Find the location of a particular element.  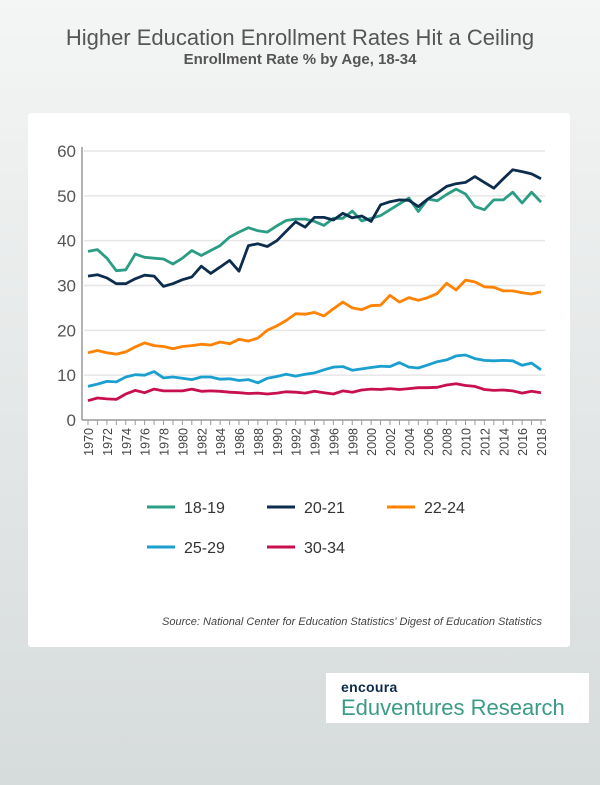

x-tick-label: 1986 is located at coordinates (240, 442).